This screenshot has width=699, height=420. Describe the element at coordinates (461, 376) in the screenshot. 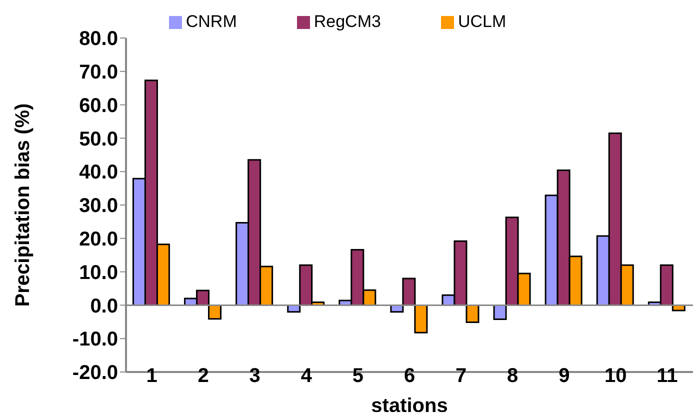

I see `x-tick-label: 7` at that location.